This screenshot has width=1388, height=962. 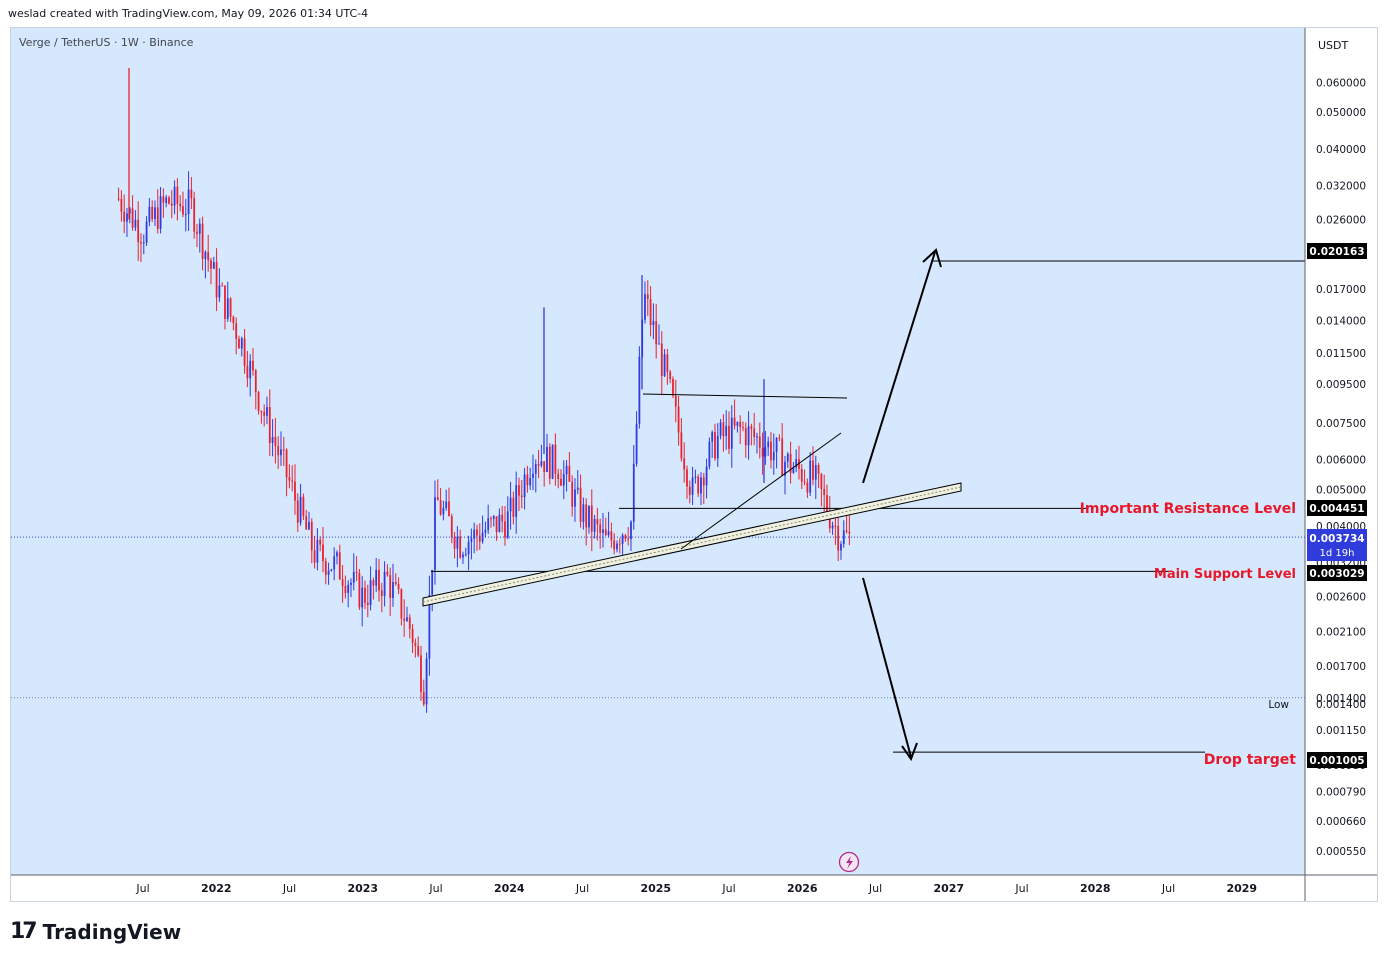 I want to click on currency-label: USDT, so click(x=1333, y=45).